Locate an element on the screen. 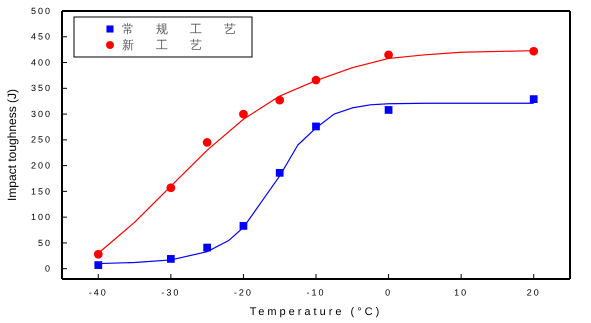 The width and height of the screenshot is (591, 323). x-tick-label: -30 is located at coordinates (170, 292).